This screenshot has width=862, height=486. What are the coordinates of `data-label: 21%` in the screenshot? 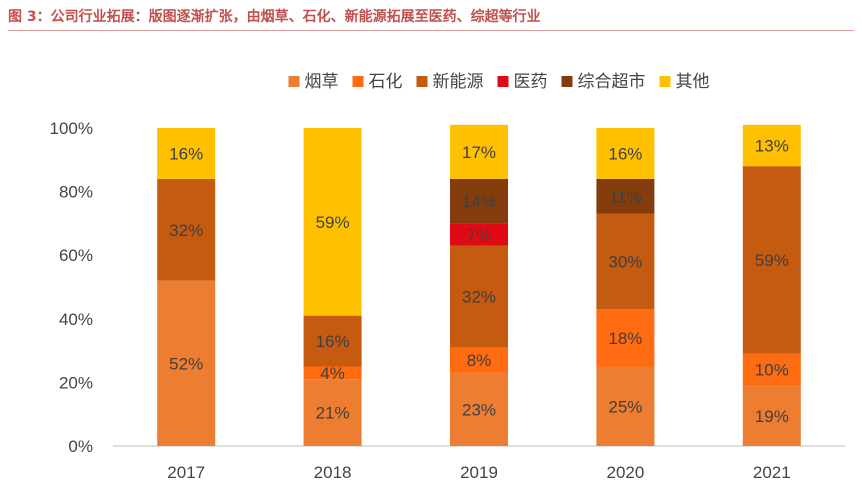 It's located at (333, 413).